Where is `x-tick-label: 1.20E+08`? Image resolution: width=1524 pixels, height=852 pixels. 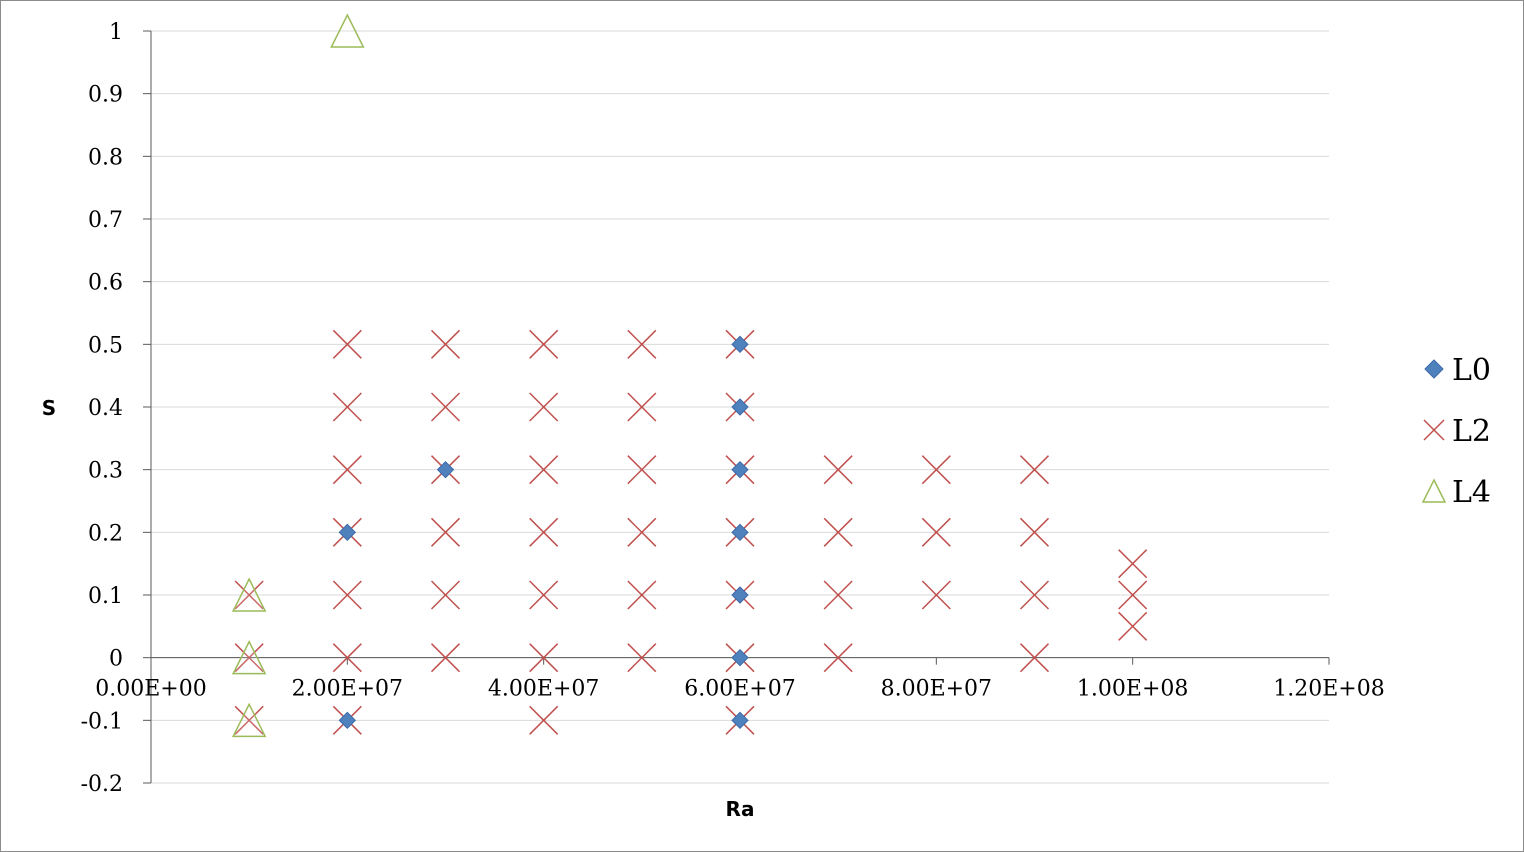
x-tick-label: 1.20E+08 is located at coordinates (1328, 689).